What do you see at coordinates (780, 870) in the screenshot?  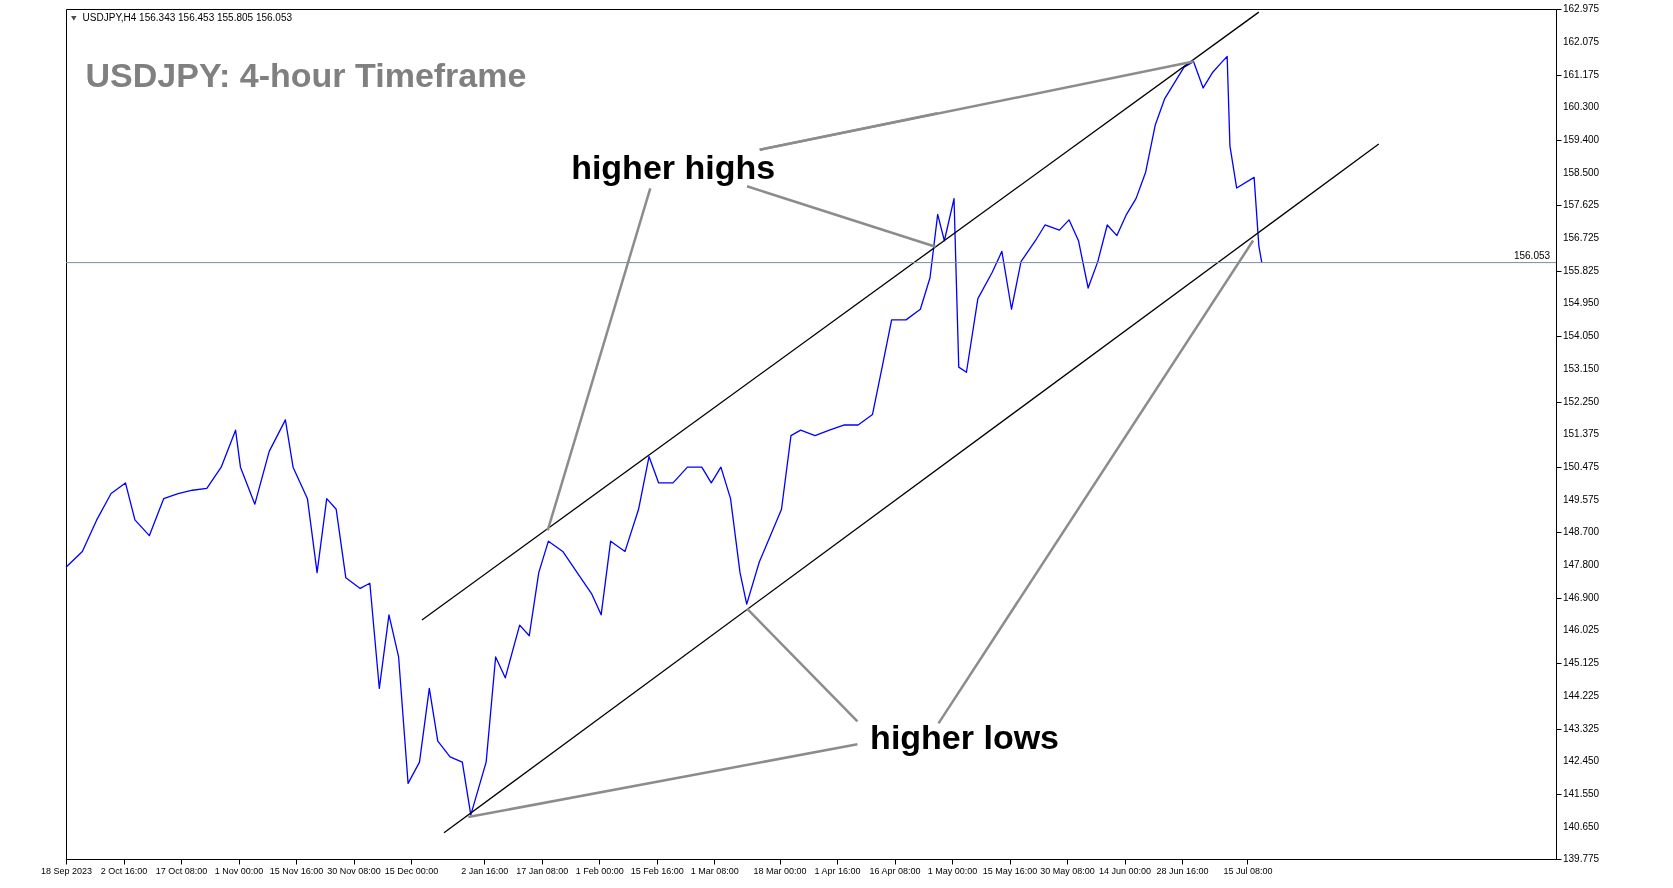 I see `x-tick-label: 18 Mar 00:00` at bounding box center [780, 870].